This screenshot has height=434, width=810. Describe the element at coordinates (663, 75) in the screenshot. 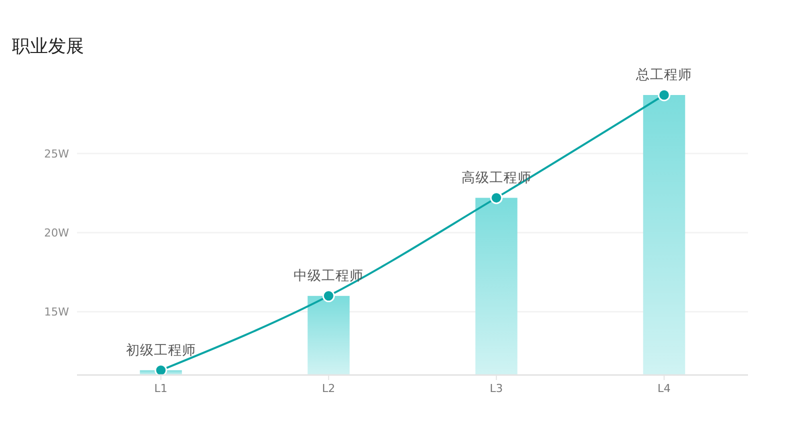

I see `annotation: 总工程师` at that location.